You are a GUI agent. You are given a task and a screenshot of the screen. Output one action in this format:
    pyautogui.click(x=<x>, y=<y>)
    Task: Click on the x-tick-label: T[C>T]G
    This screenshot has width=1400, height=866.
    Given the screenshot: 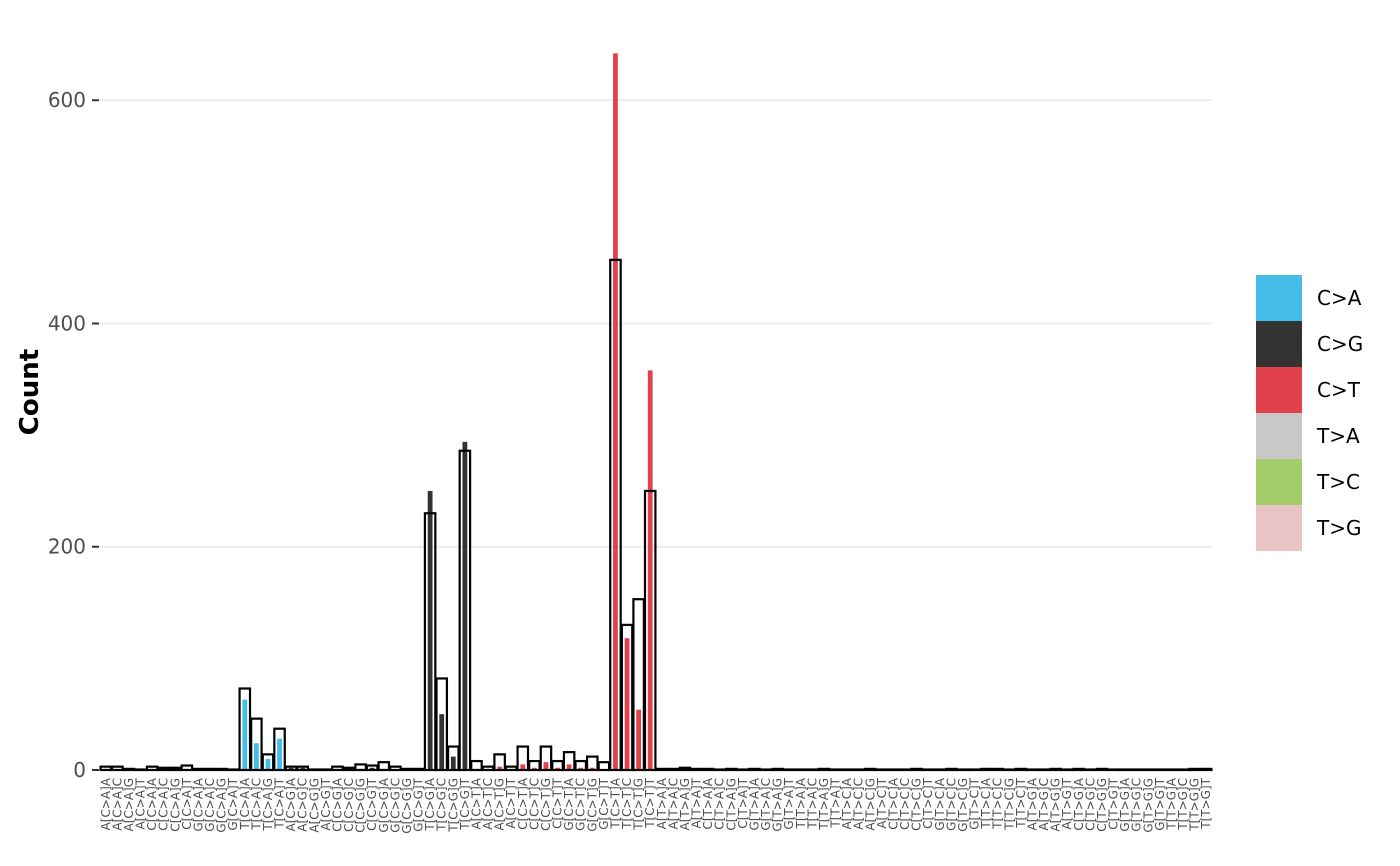 What is the action you would take?
    pyautogui.click(x=639, y=804)
    